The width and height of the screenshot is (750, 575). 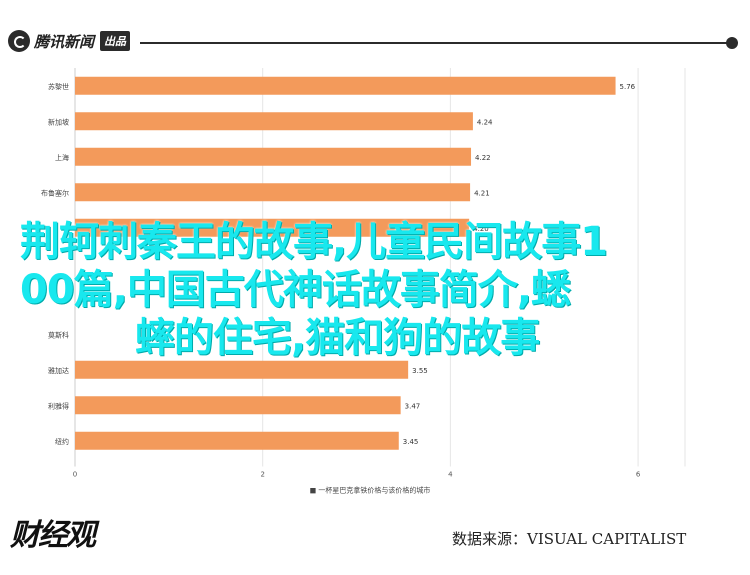 I want to click on overlay-line-2: 00篇,中国古代神话故事简介,蟋, so click(x=295, y=290).